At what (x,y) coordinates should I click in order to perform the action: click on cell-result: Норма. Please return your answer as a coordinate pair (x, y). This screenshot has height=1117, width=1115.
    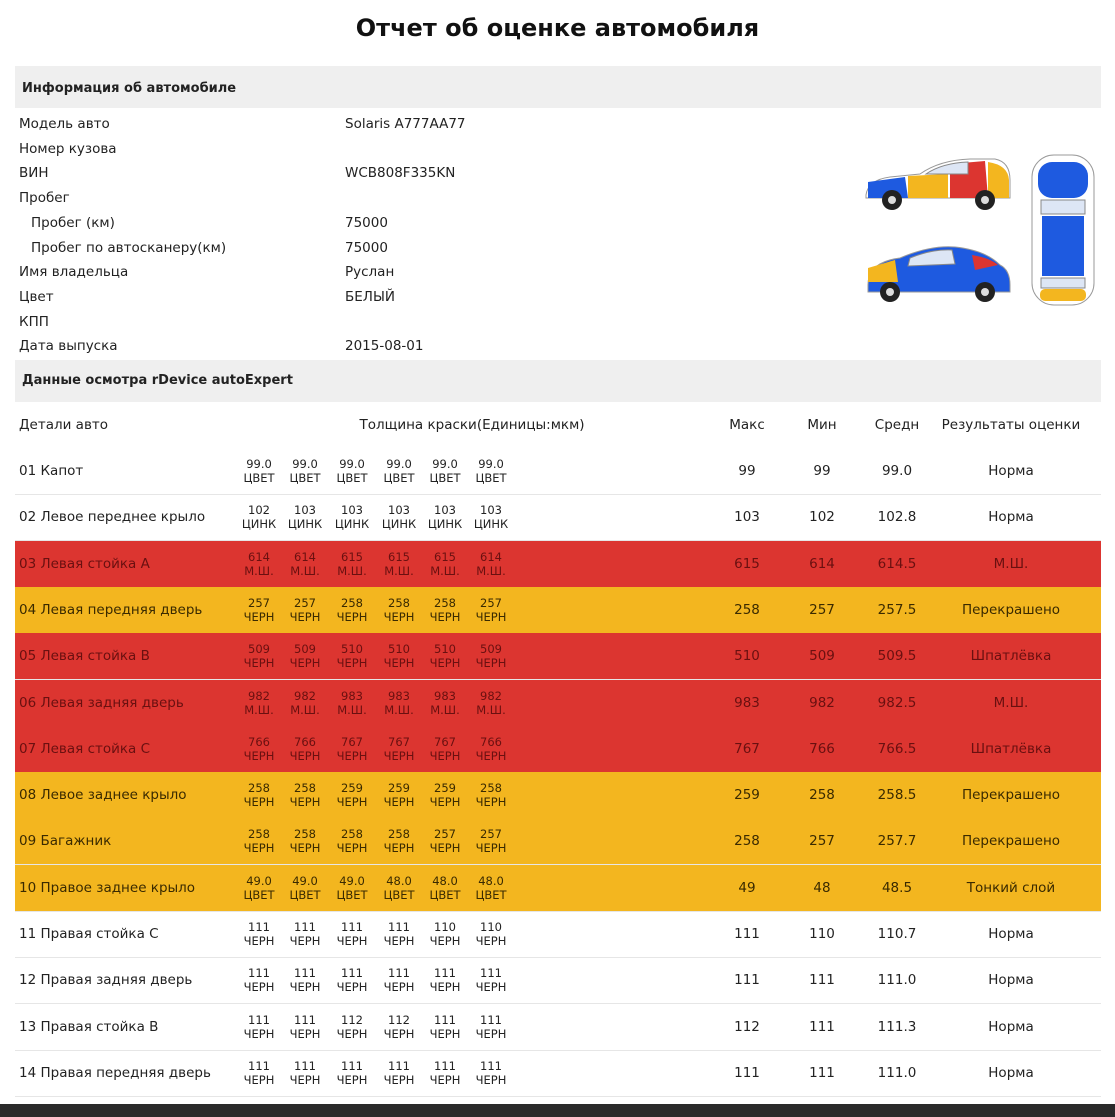
    Looking at the image, I should click on (1011, 980).